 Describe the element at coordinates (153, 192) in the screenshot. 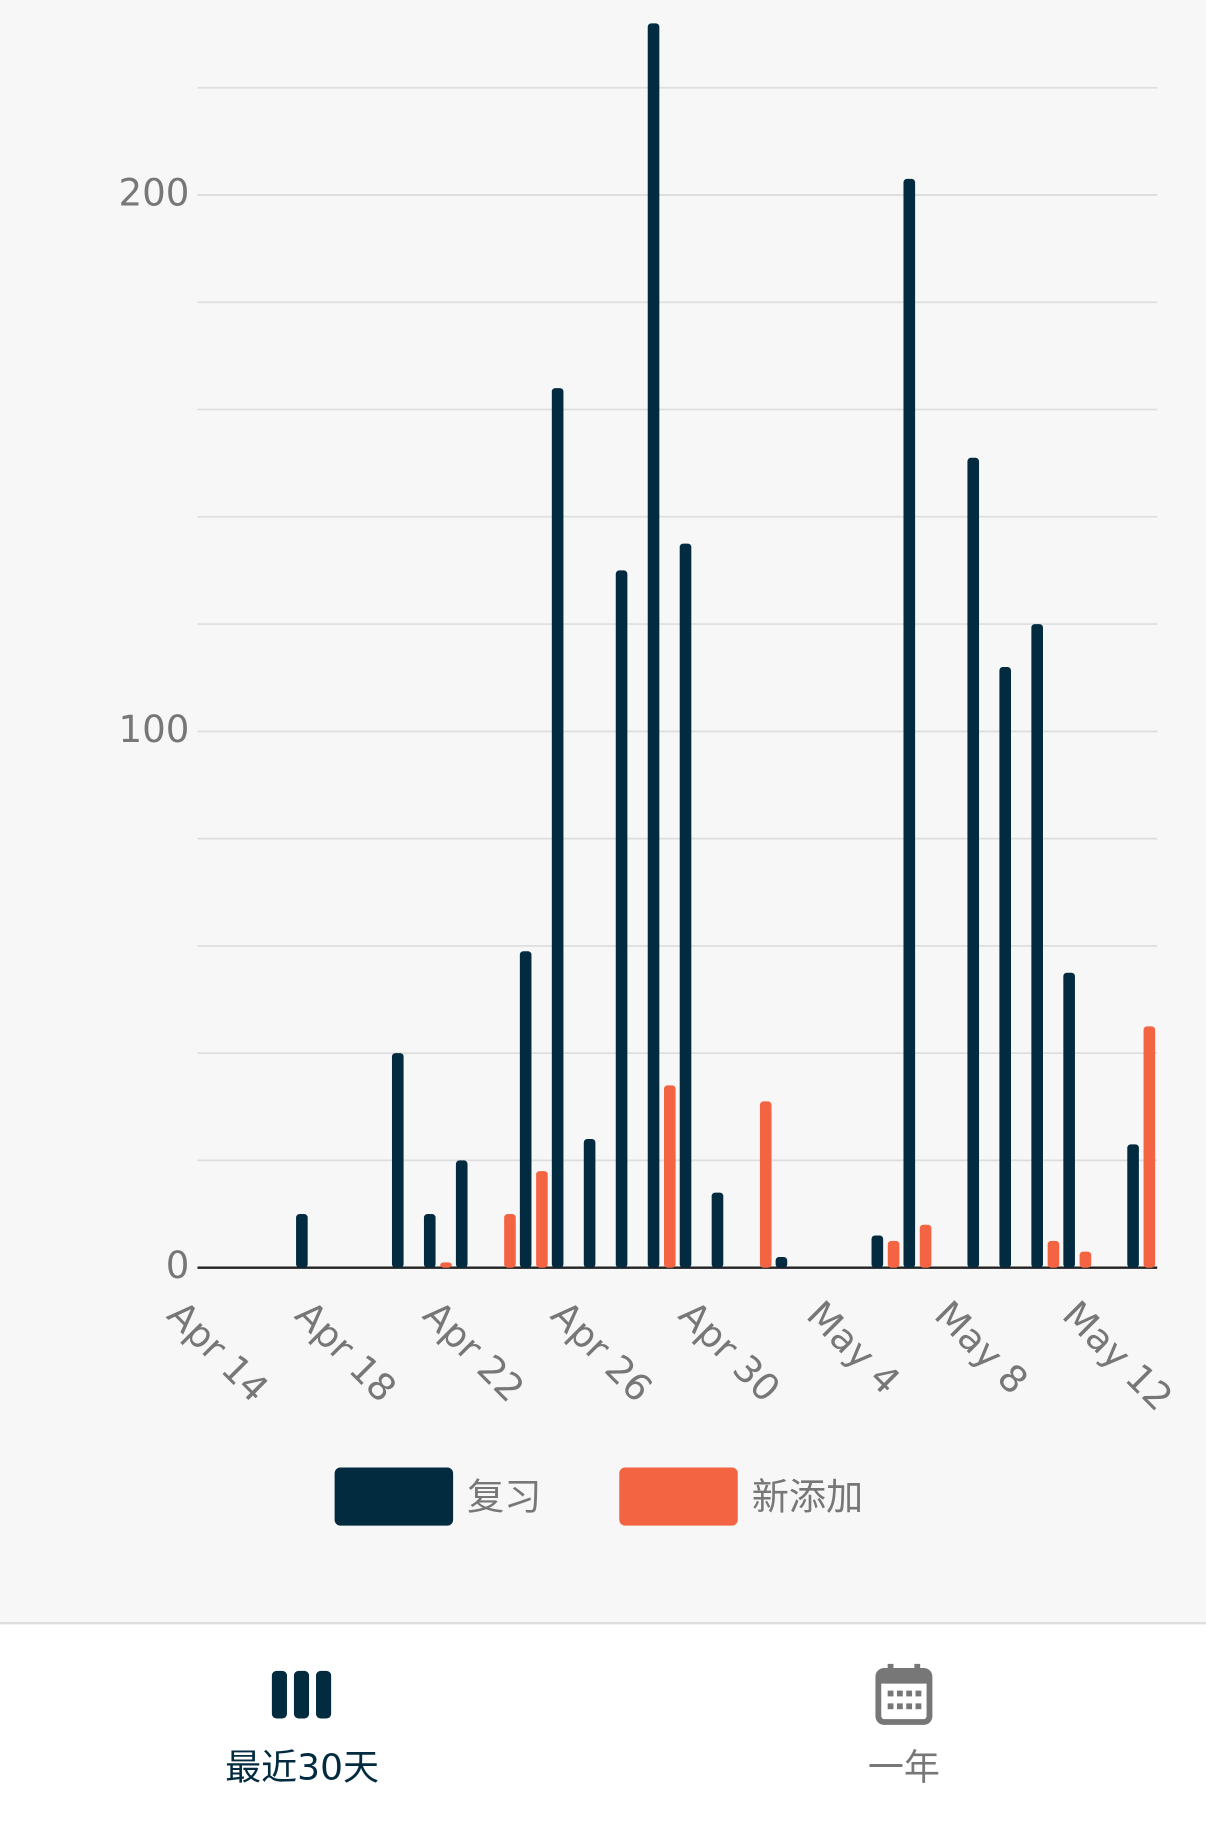

I see `y-tick-label: 200` at that location.